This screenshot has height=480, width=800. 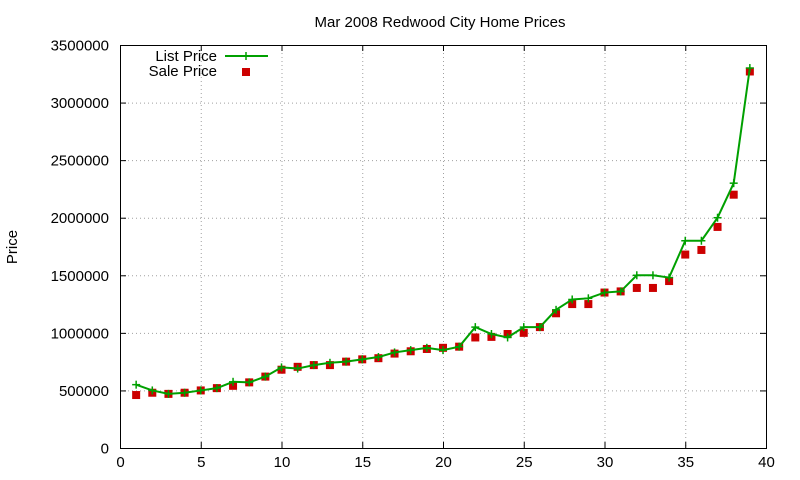 What do you see at coordinates (524, 462) in the screenshot?
I see `x-tick-label: 25` at bounding box center [524, 462].